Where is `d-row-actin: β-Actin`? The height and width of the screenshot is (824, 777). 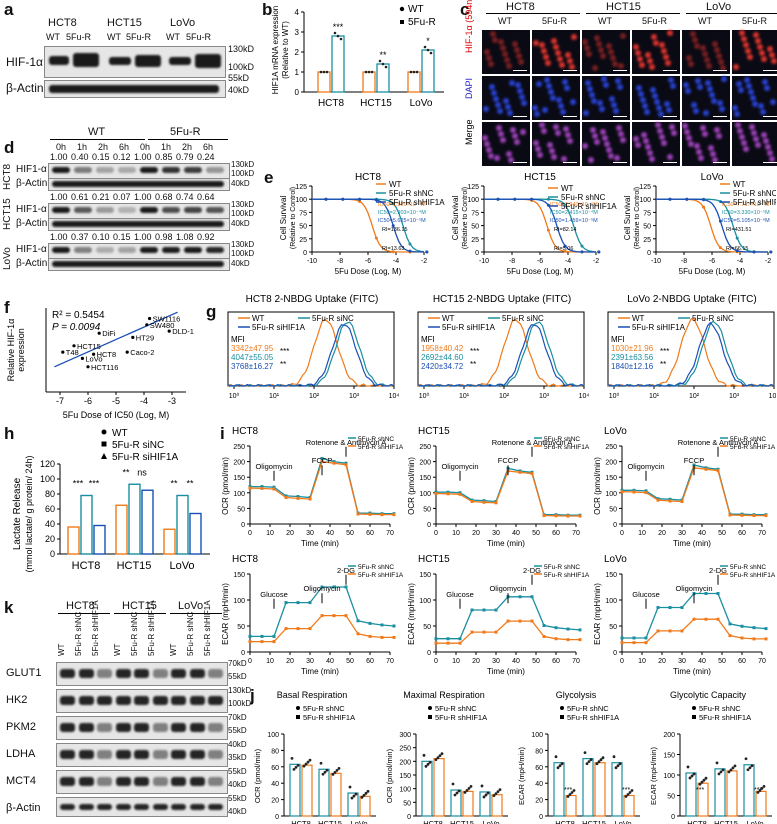 d-row-actin: β-Actin is located at coordinates (32, 263).